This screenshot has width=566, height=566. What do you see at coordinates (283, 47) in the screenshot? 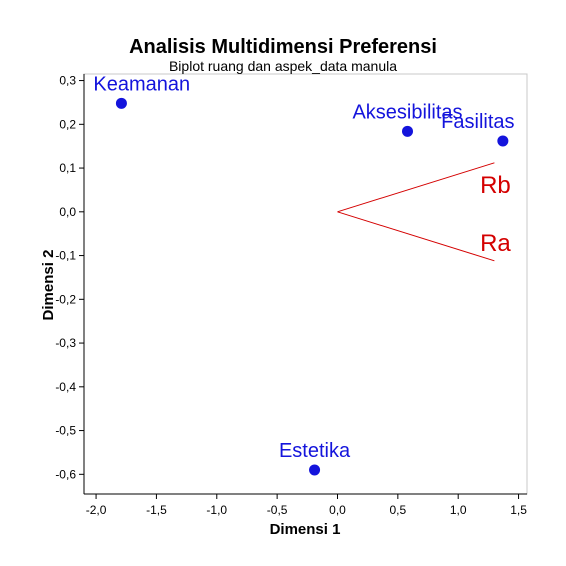
I see `chart-title: Analisis Multidimensi Preferensi` at bounding box center [283, 47].